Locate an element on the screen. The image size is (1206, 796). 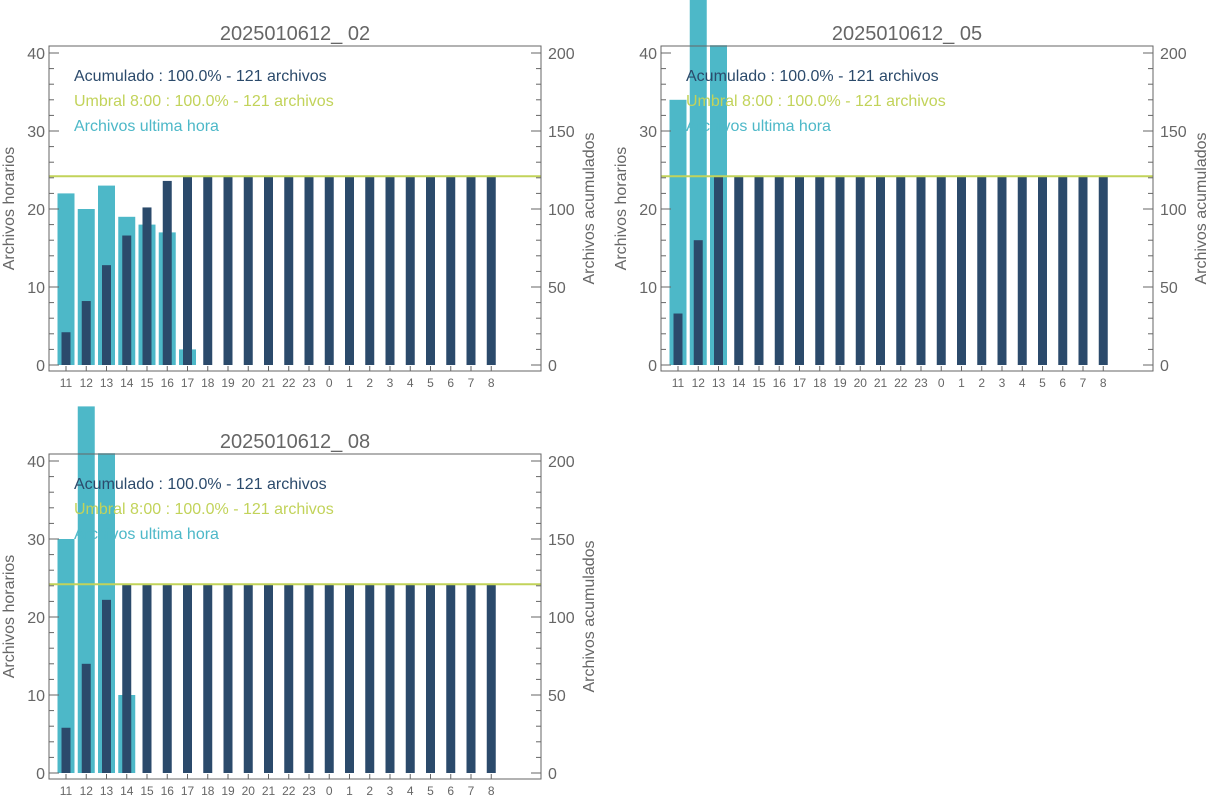
x-axis: 11 12 13 14 15 16 17 18 19 20 21 22 23 0 1 2 3 4 5 6 7 8 is located at coordinates (889, 378).